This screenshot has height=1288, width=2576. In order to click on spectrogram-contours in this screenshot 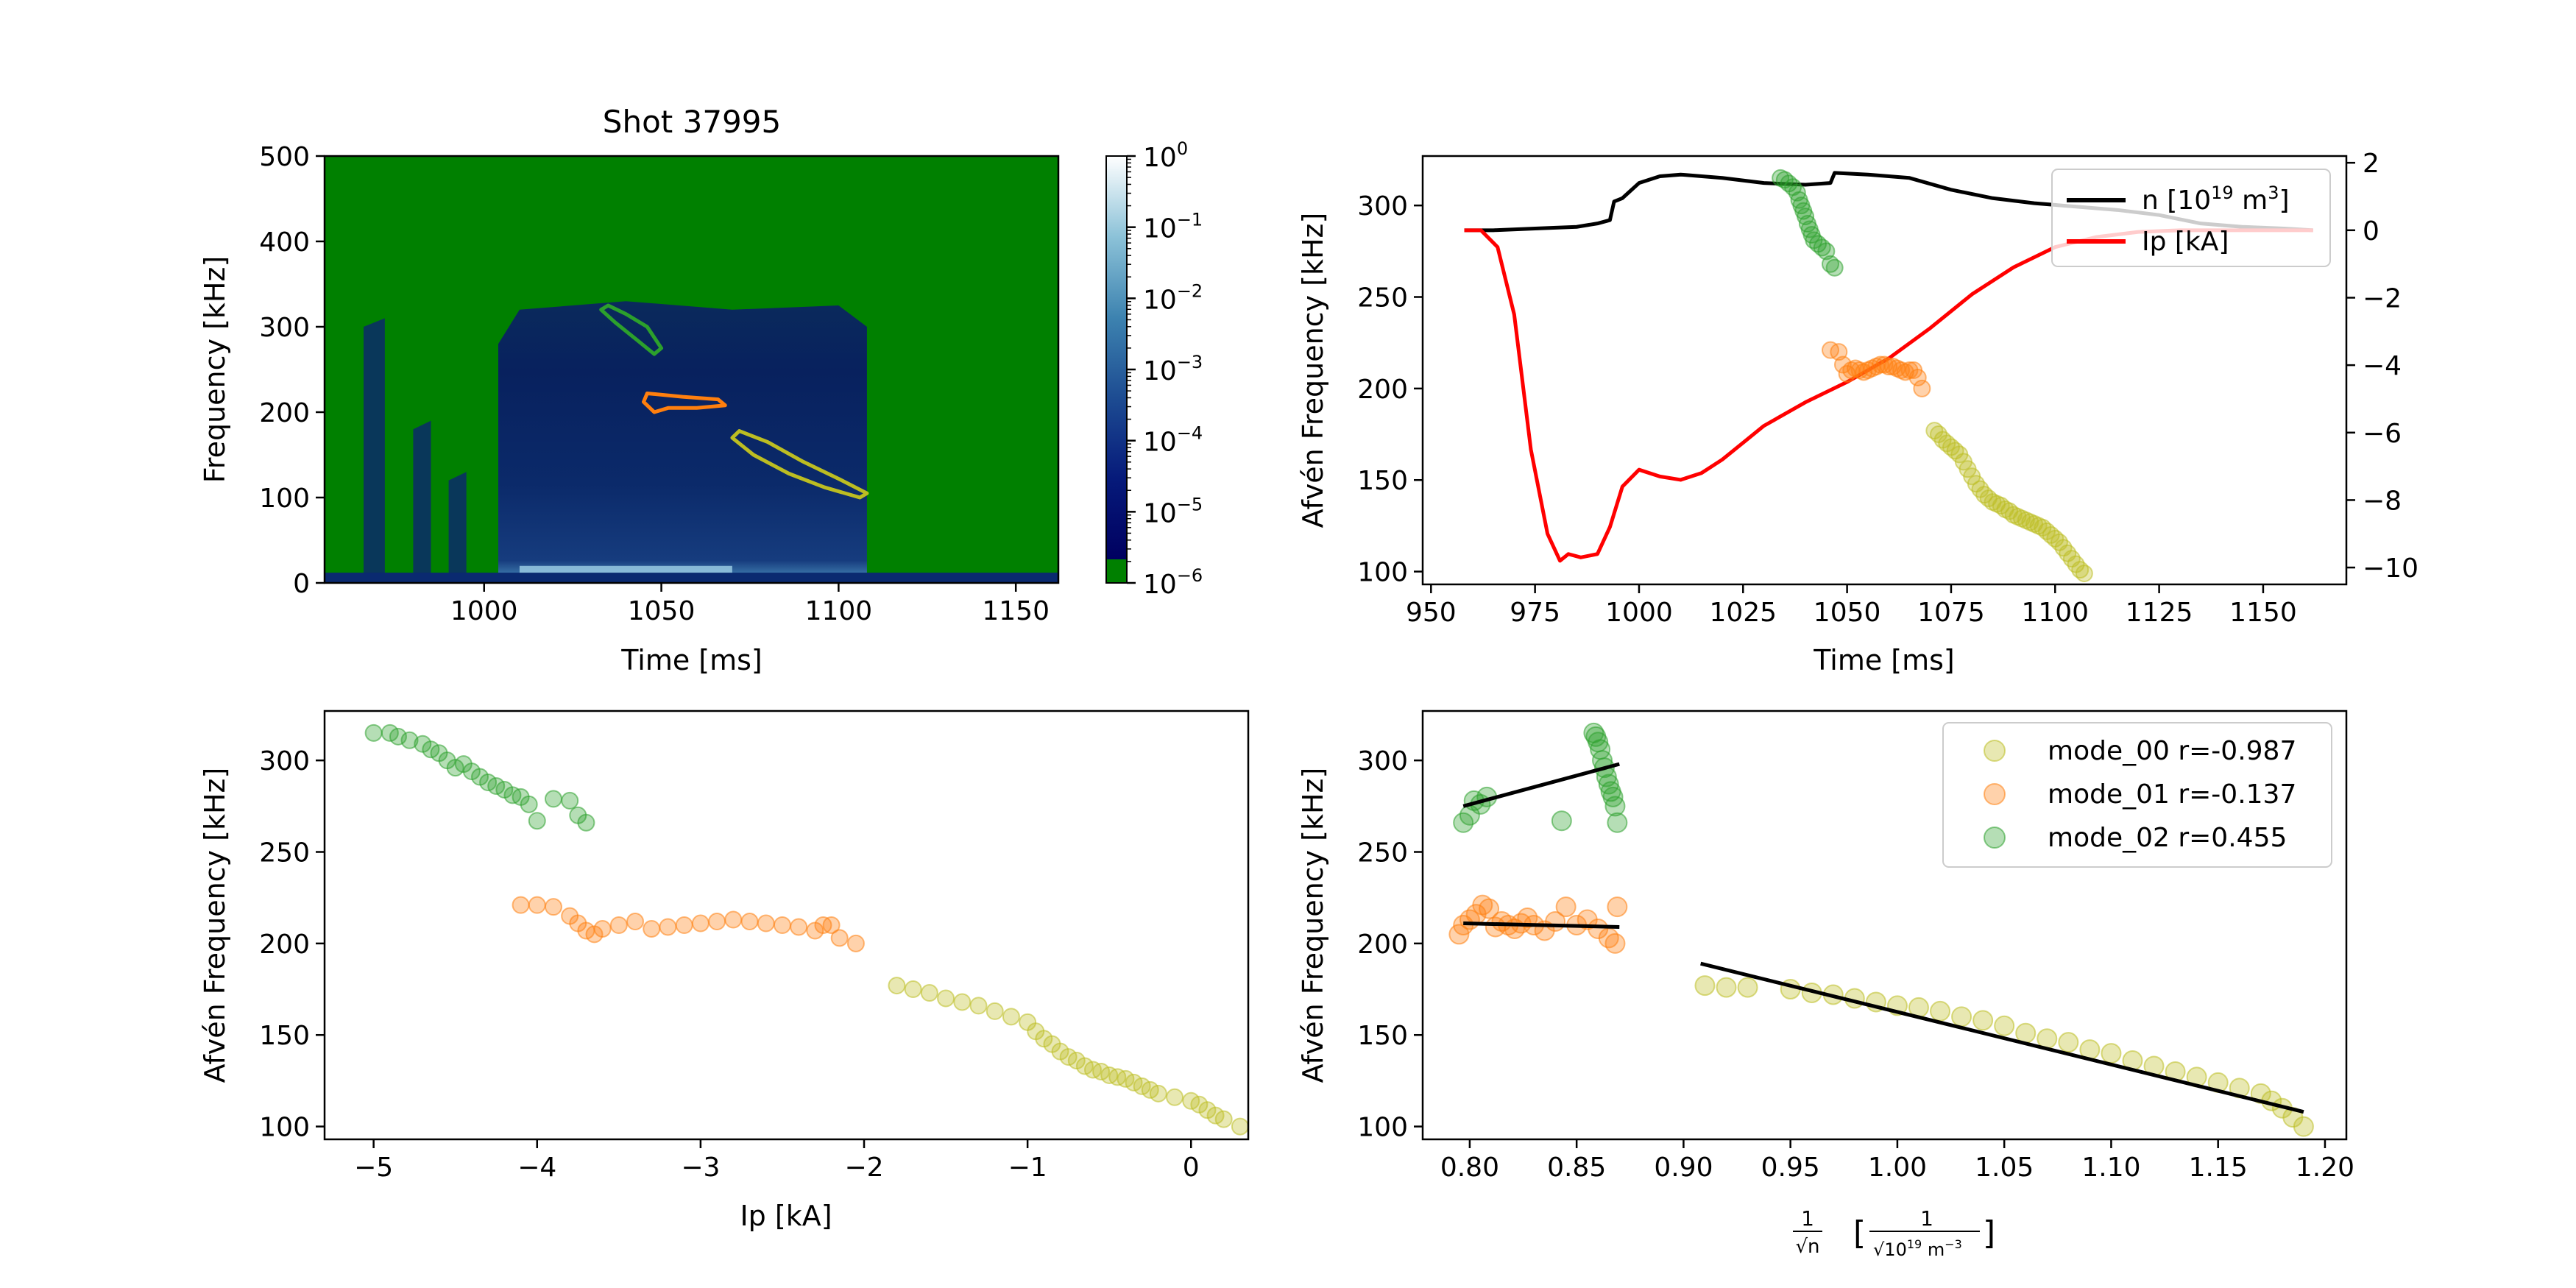, I will do `click(734, 401)`.